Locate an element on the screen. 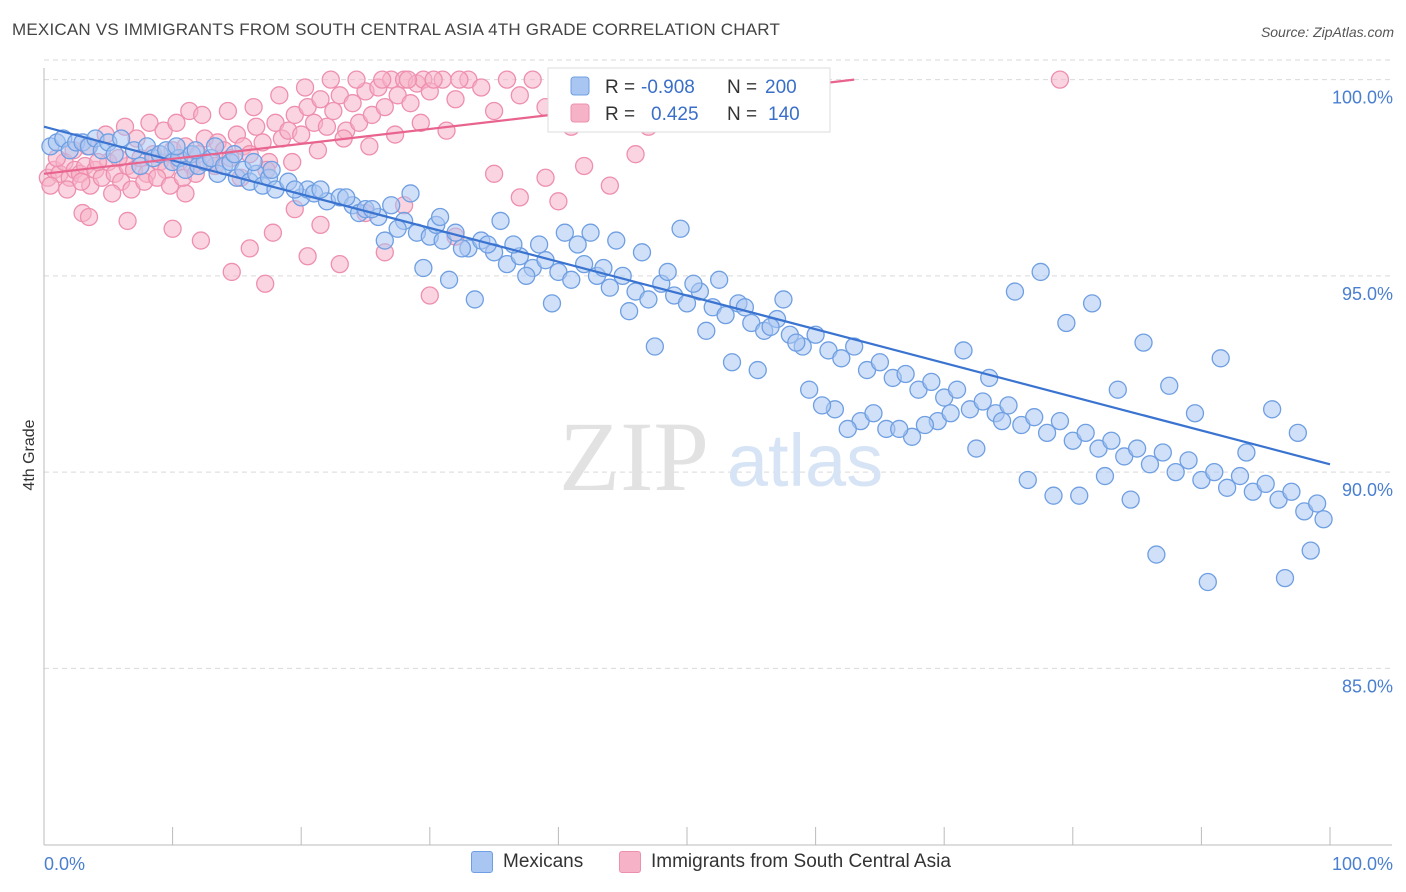  legend-n-value-blue: 200 is located at coordinates (781, 87).